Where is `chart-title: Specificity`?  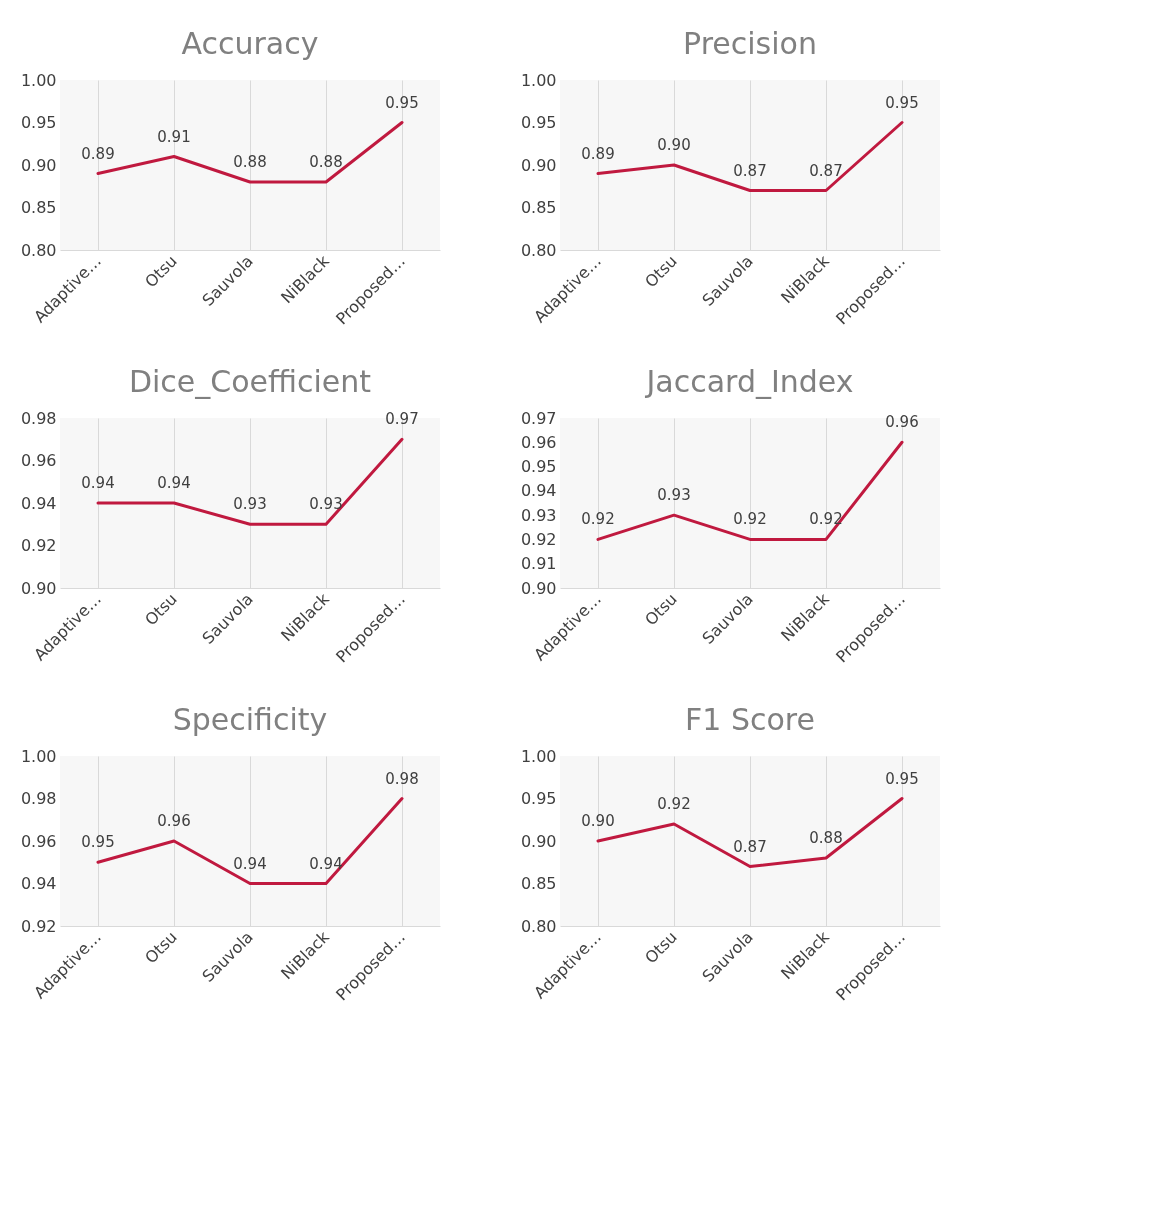 chart-title: Specificity is located at coordinates (250, 719).